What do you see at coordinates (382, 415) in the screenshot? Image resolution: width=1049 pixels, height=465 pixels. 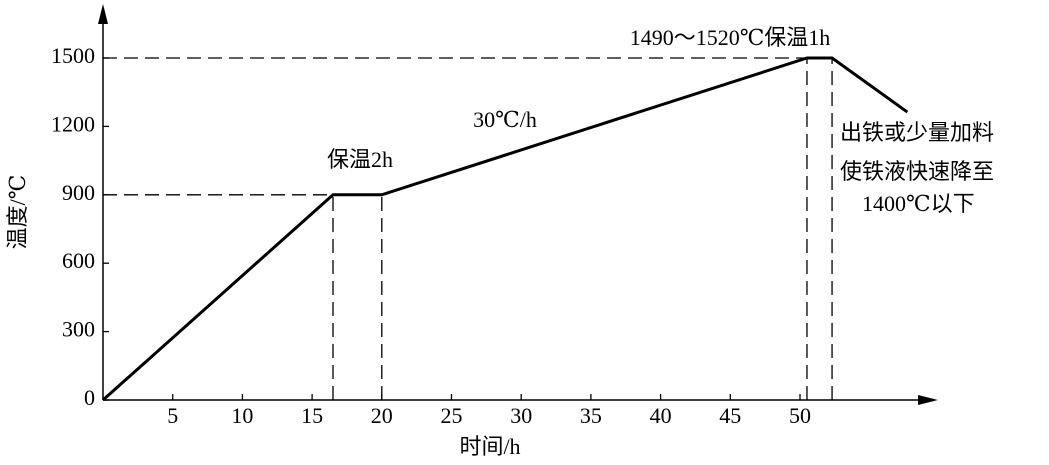 I see `x-tick-label: 20` at bounding box center [382, 415].